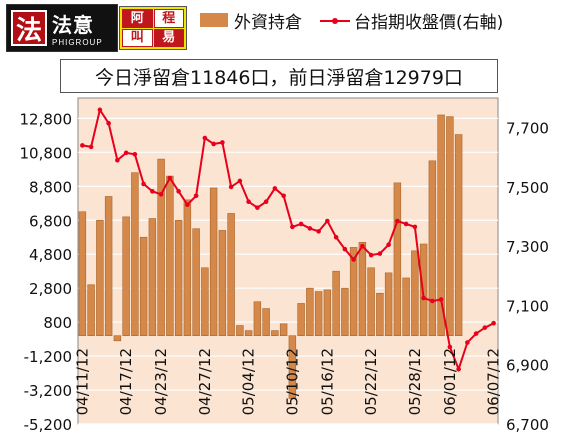 Image resolution: width=565 pixels, height=442 pixels. Describe the element at coordinates (450, 381) in the screenshot. I see `x-tick-label: 06/01/12` at that location.